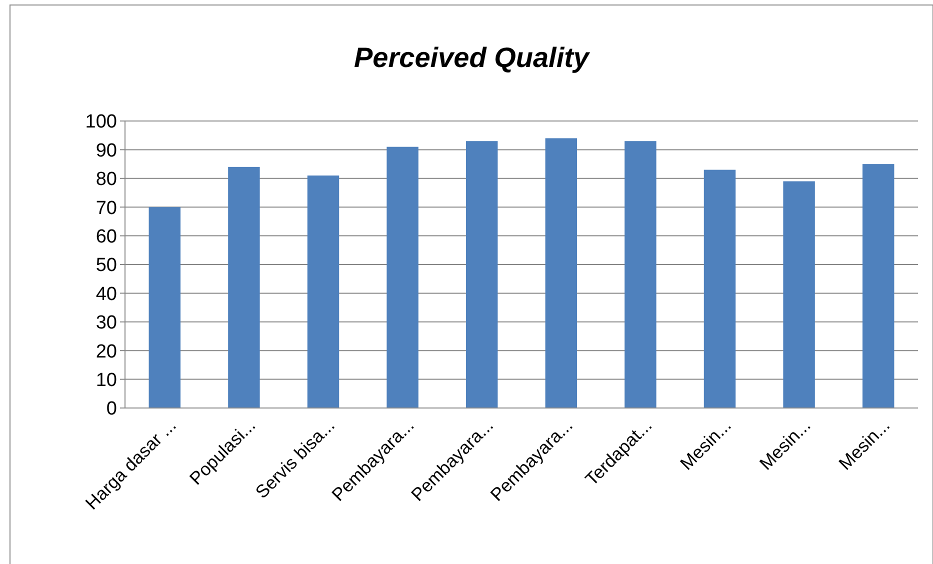 The image size is (933, 564). Describe the element at coordinates (106, 151) in the screenshot. I see `y-tick-label: 90` at that location.